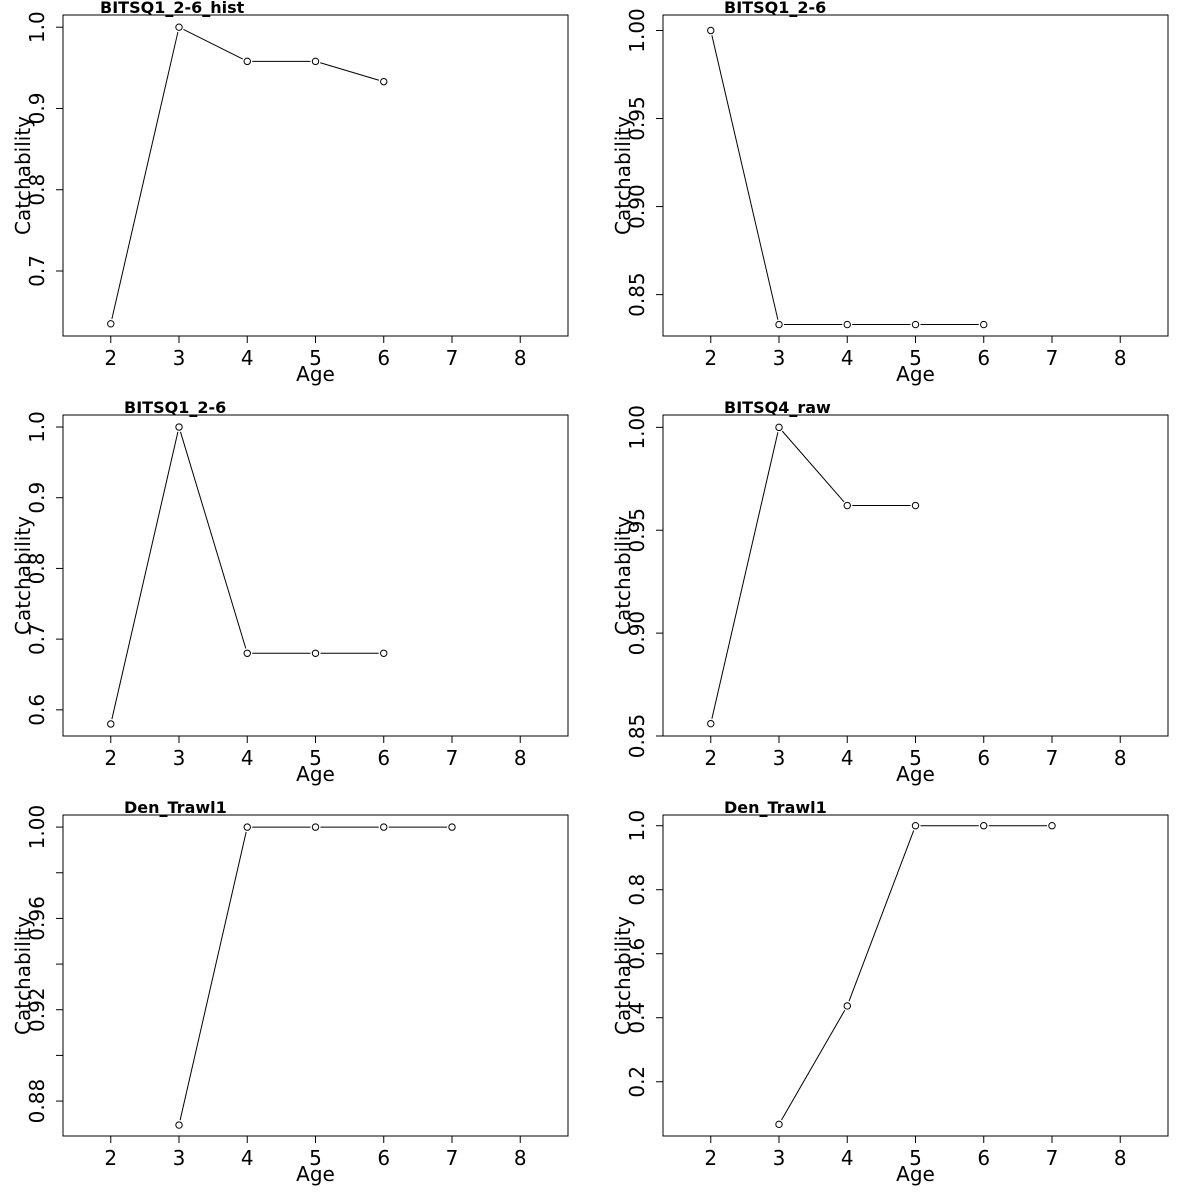 This screenshot has height=1200, width=1200. I want to click on chart-title: BITSQ4_raw, so click(777, 407).